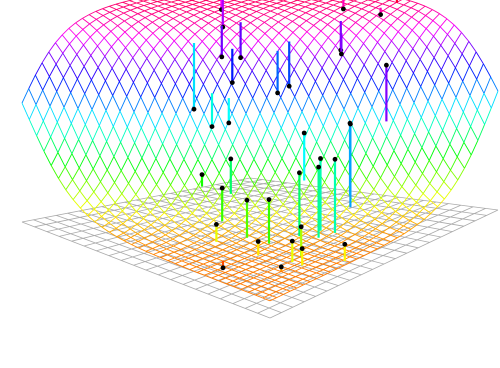  Describe the element at coordinates (304, 133) in the screenshot. I see `data-point` at that location.